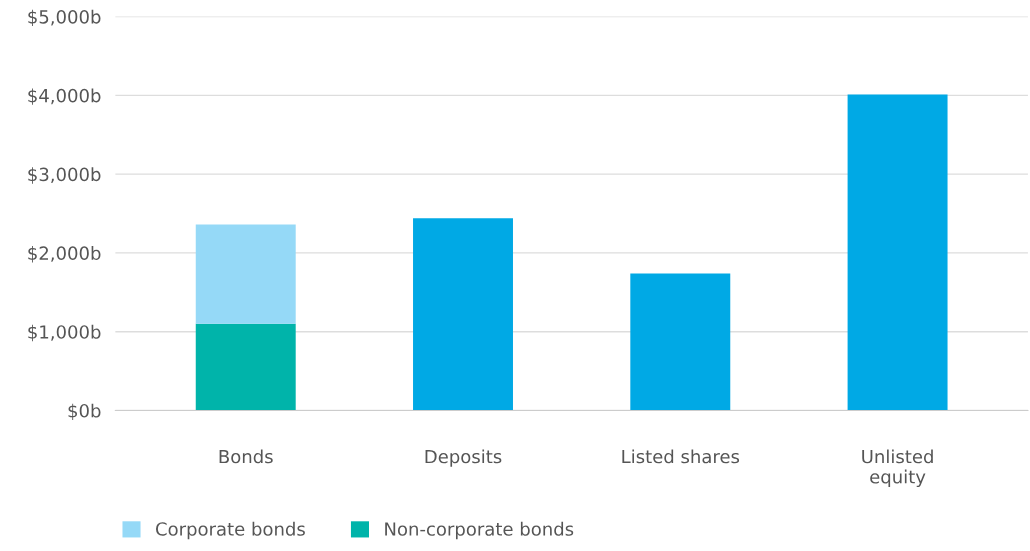  Describe the element at coordinates (64, 333) in the screenshot. I see `y-tick-label: $1,000b` at that location.